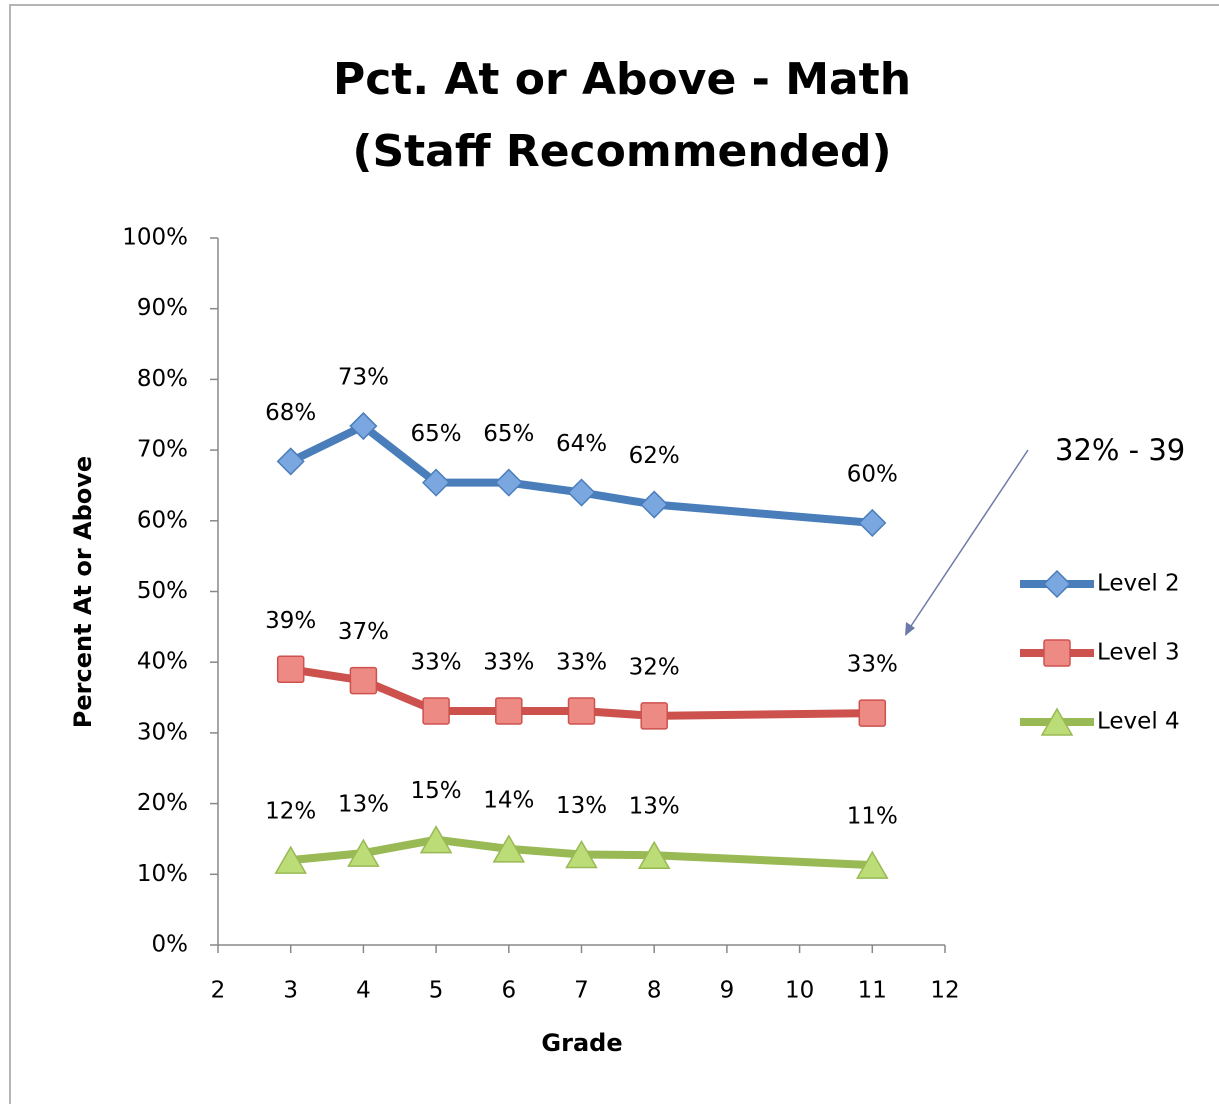 This screenshot has height=1104, width=1219. Describe the element at coordinates (799, 991) in the screenshot. I see `x-tick-label: 10` at that location.